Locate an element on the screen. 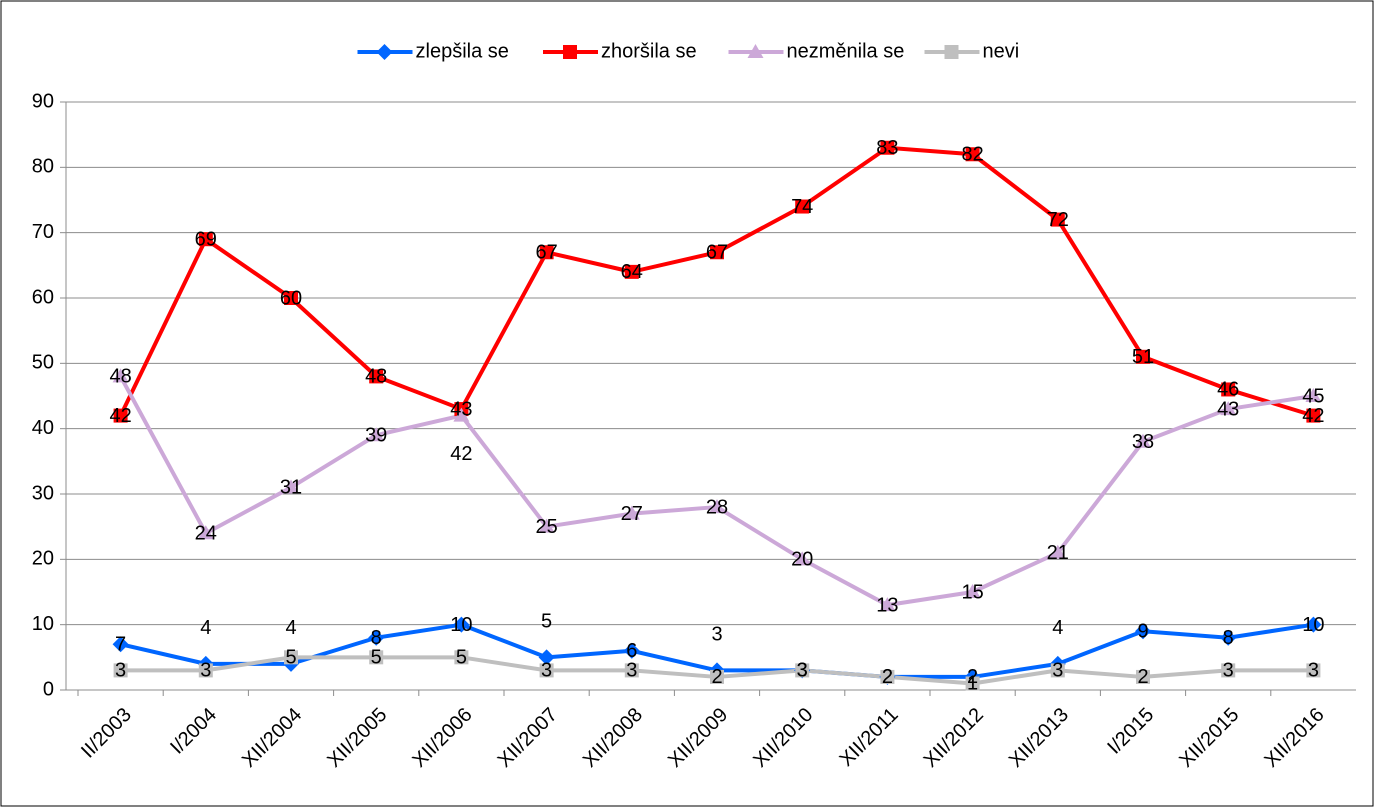 This screenshot has width=1374, height=807. data-label: 13 is located at coordinates (887, 605).